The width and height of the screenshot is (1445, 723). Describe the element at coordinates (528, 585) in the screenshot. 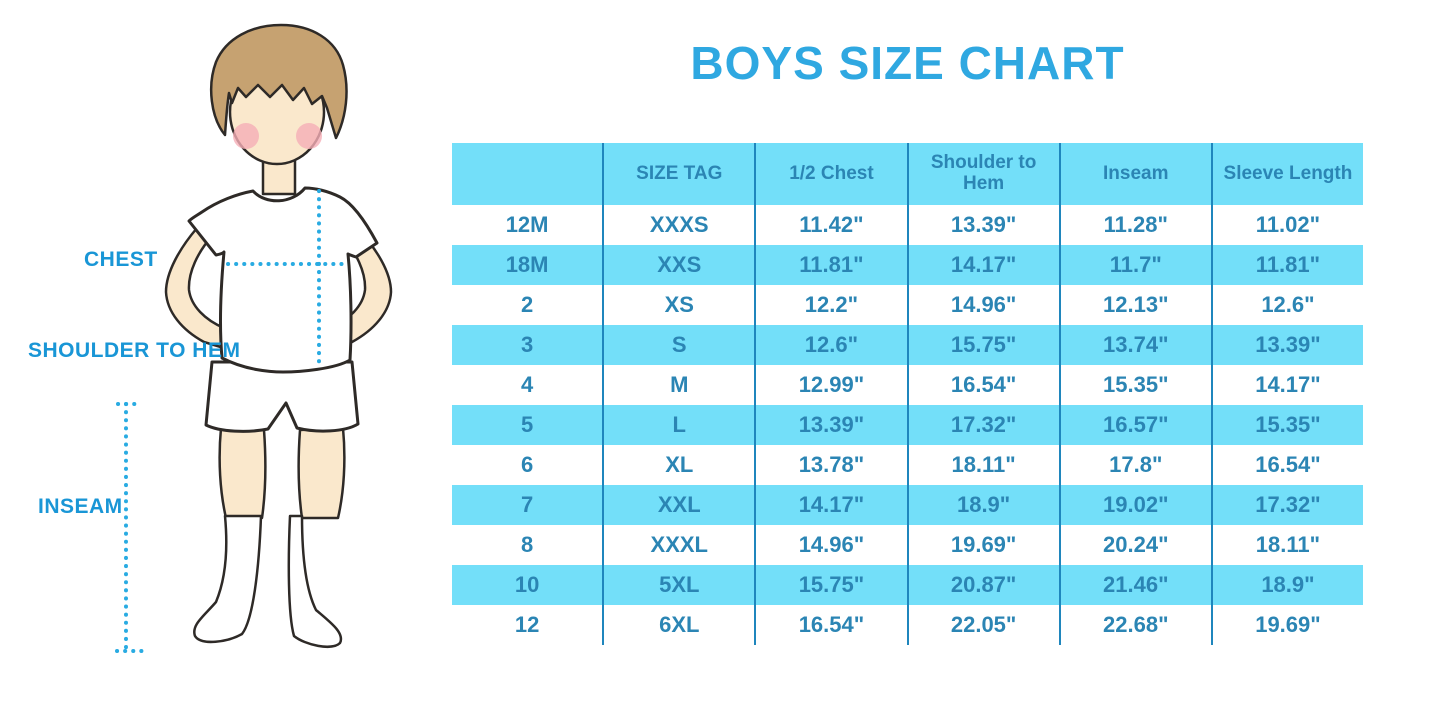

I see `table-cell: 10` at that location.